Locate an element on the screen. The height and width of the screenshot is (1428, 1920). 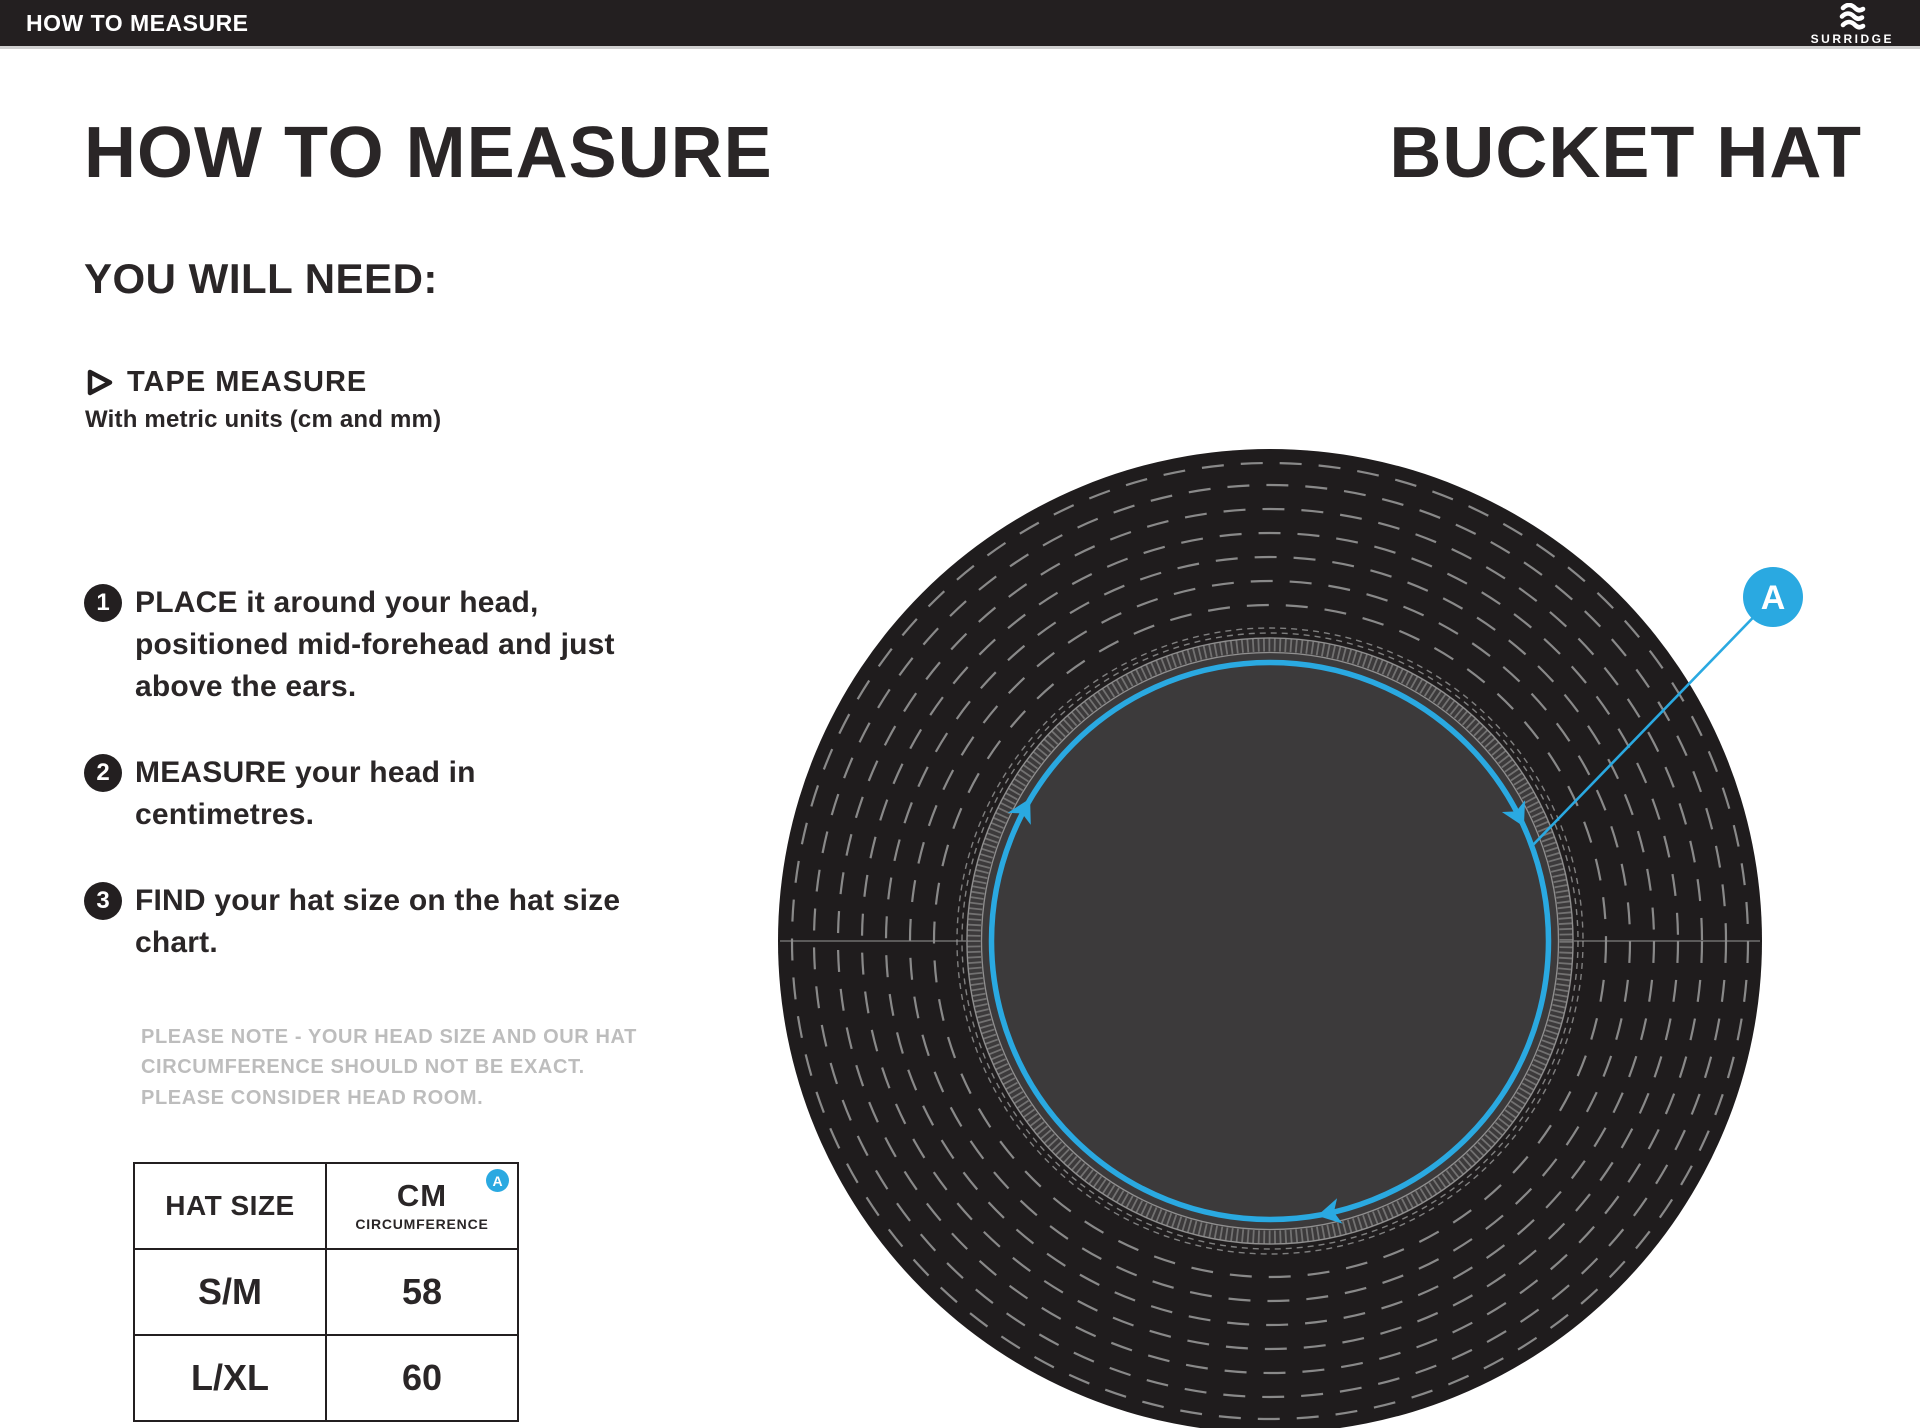
marker-a-badge is located at coordinates (1773, 597).